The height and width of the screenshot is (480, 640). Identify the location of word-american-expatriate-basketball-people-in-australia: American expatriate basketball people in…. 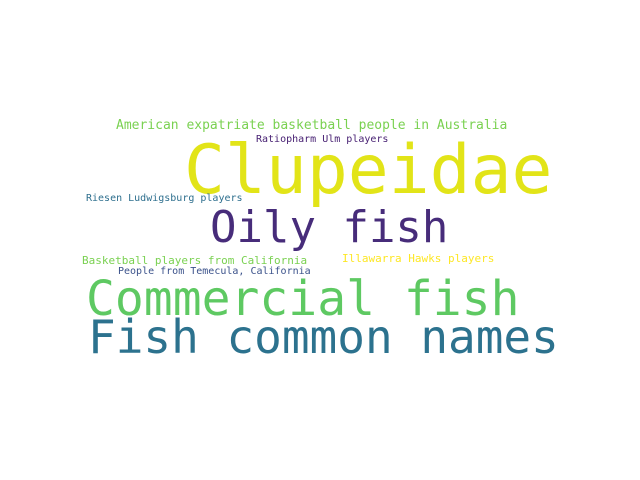
(312, 125).